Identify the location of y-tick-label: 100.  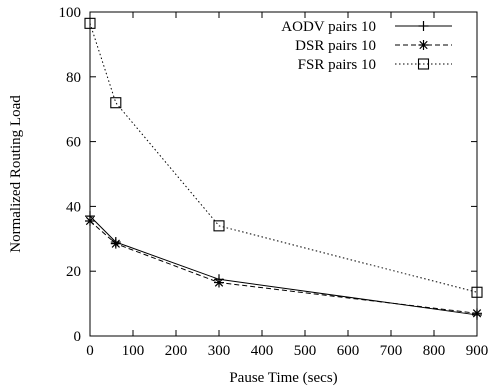
(70, 13).